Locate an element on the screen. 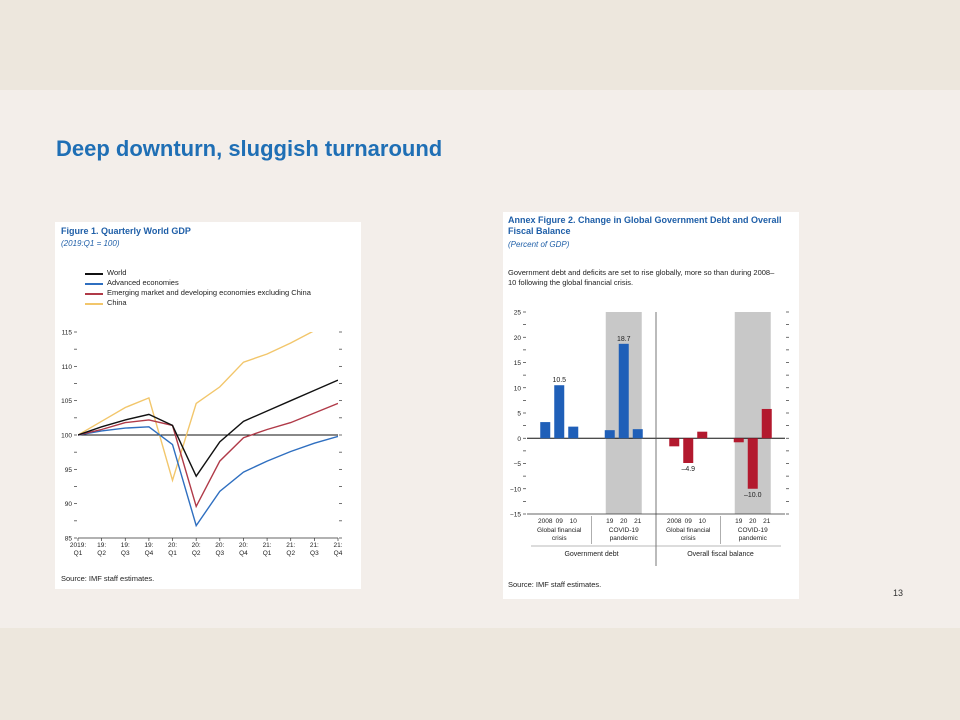 This screenshot has width=960, height=720. series-line-emerging-market-and-developing-economies-excluding-china is located at coordinates (208, 455).